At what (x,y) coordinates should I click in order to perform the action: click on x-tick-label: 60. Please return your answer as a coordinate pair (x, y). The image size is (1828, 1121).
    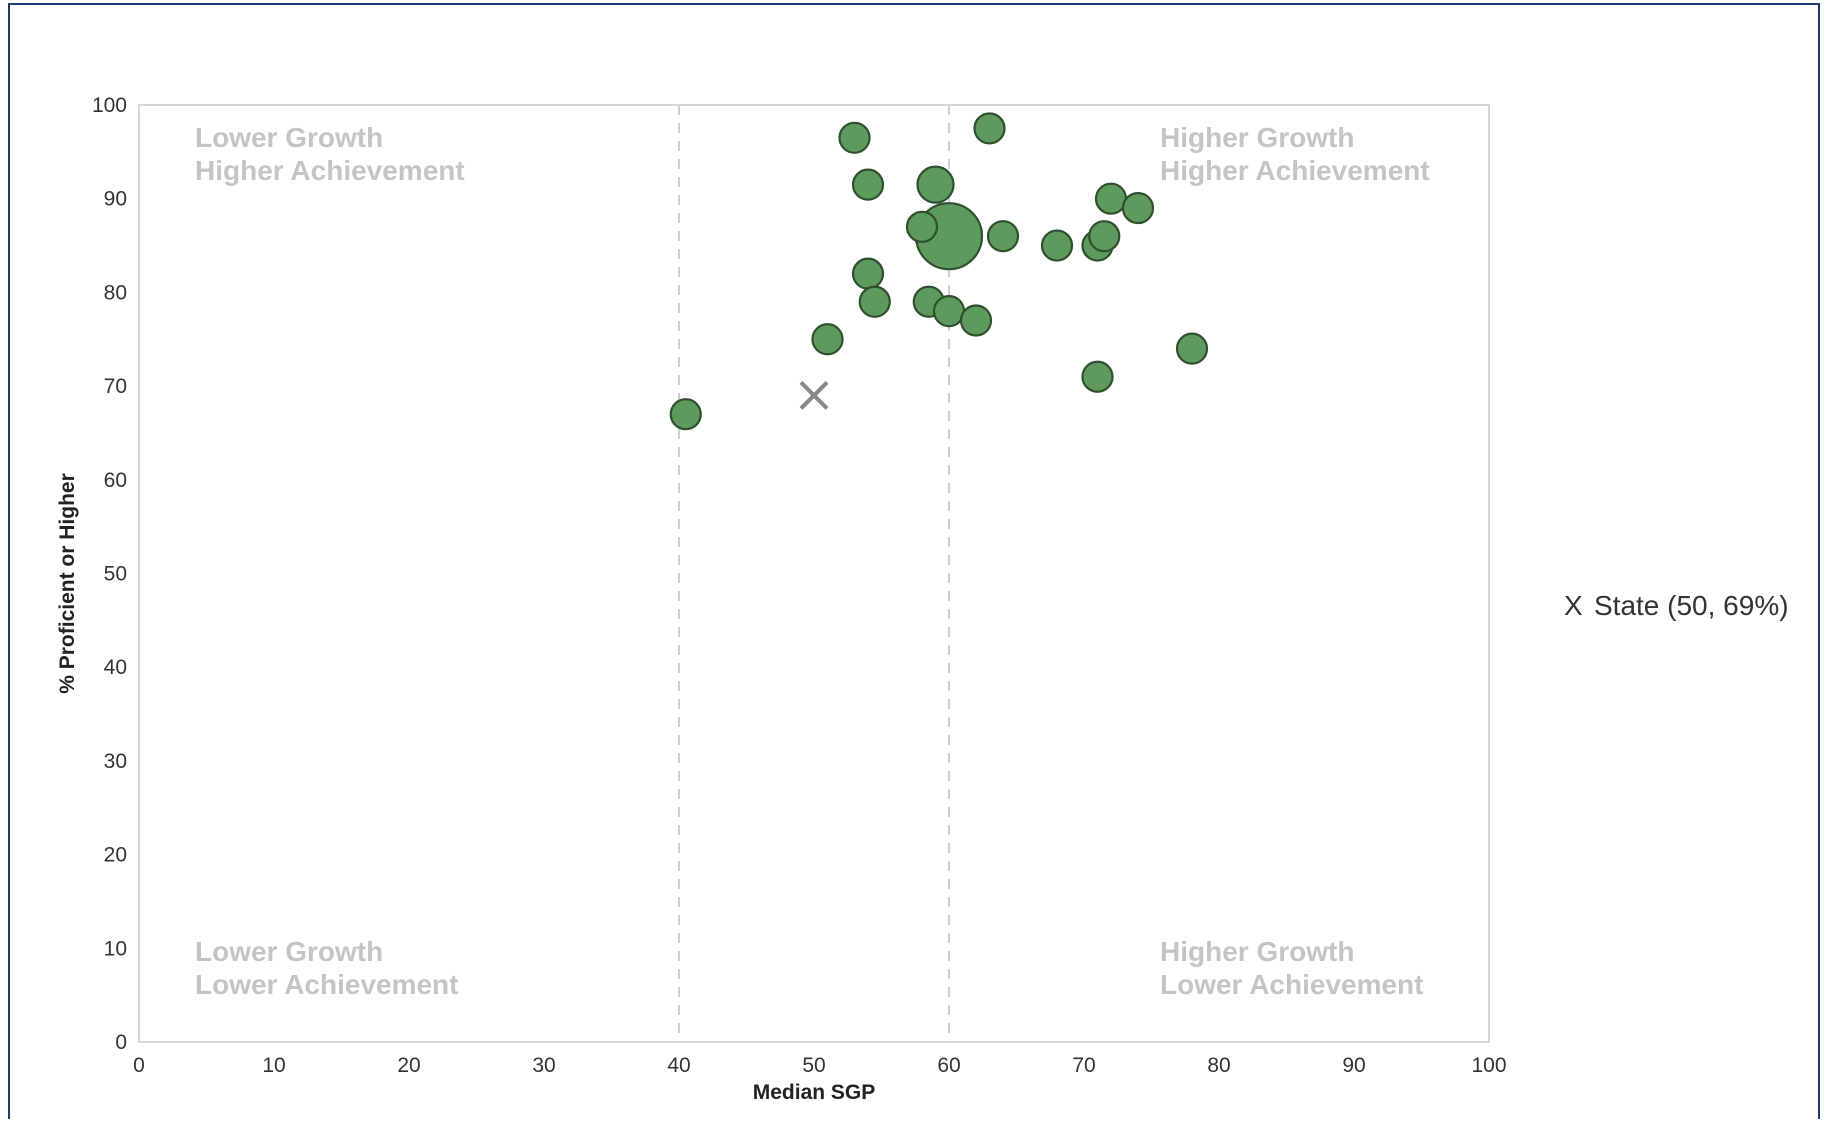
    Looking at the image, I should click on (948, 1065).